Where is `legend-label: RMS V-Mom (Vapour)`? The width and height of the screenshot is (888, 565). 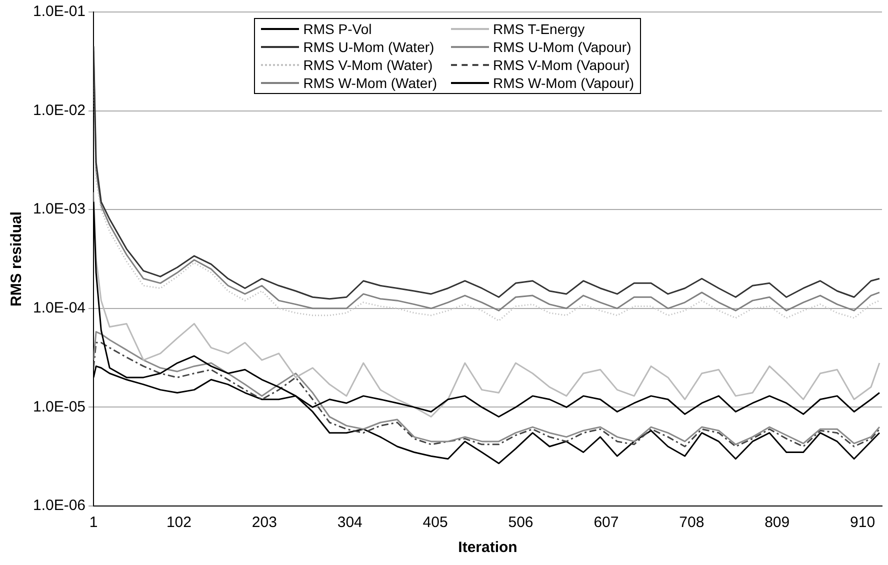 legend-label: RMS V-Mom (Vapour) is located at coordinates (561, 65).